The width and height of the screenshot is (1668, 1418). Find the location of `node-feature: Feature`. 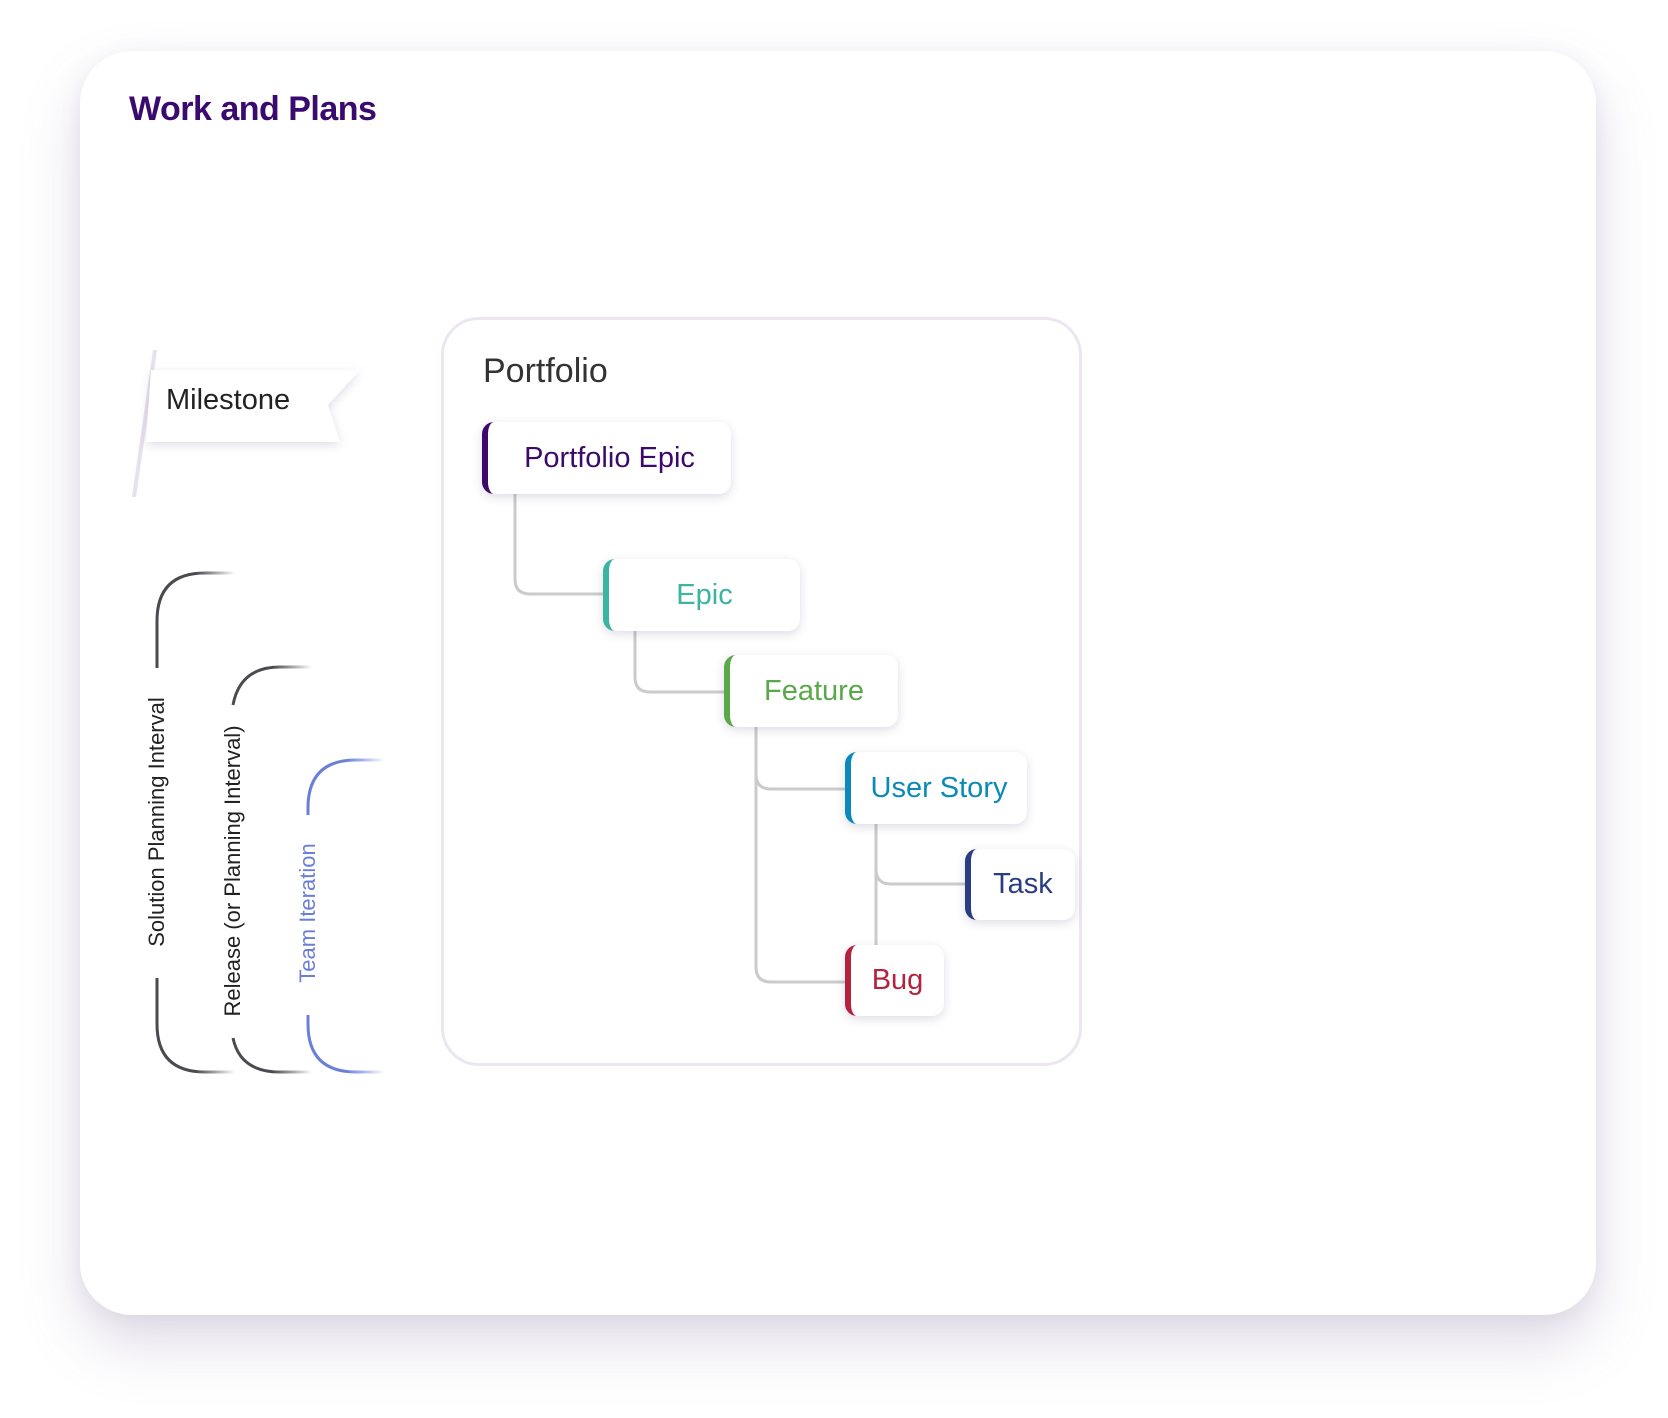

node-feature: Feature is located at coordinates (811, 691).